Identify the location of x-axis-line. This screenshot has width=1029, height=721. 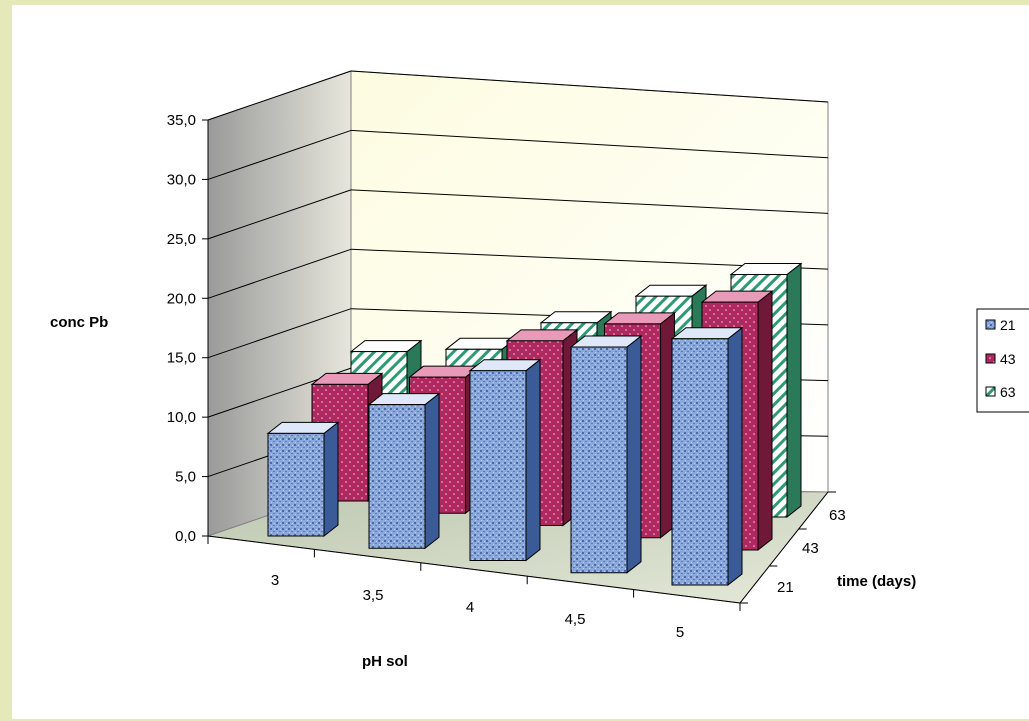
(474, 569).